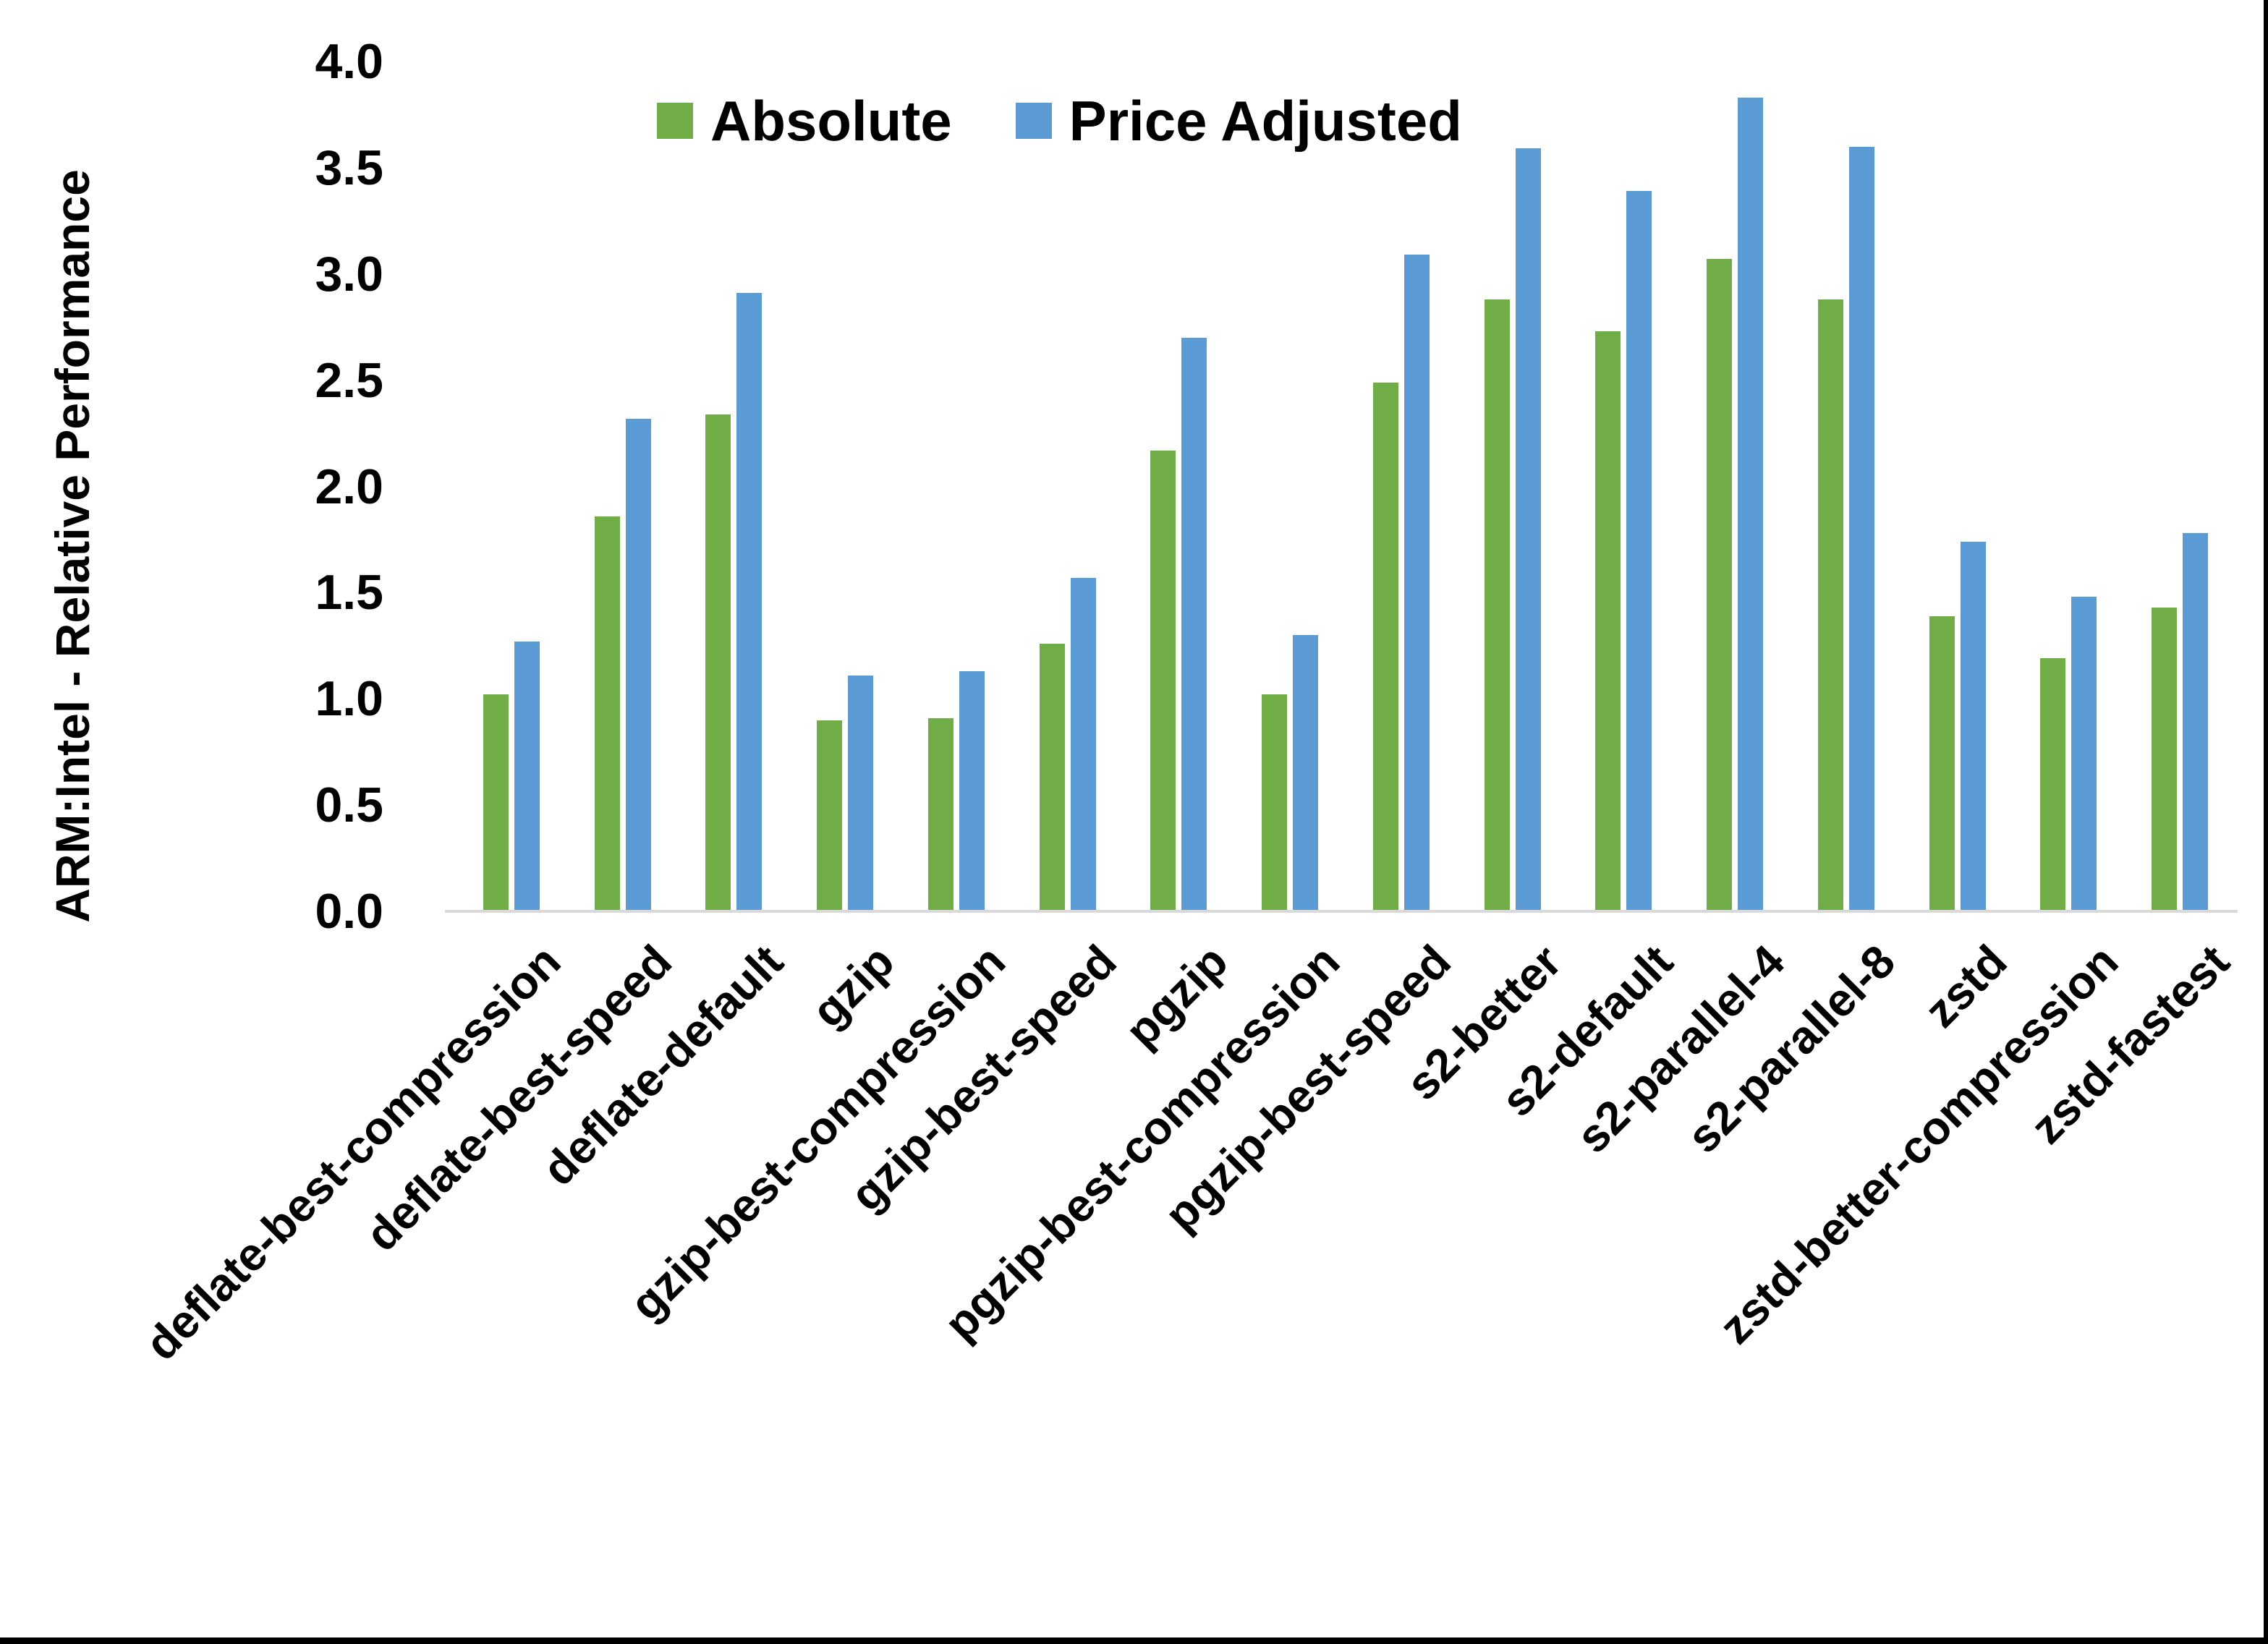  Describe the element at coordinates (1341, 911) in the screenshot. I see `x-axis-line` at that location.